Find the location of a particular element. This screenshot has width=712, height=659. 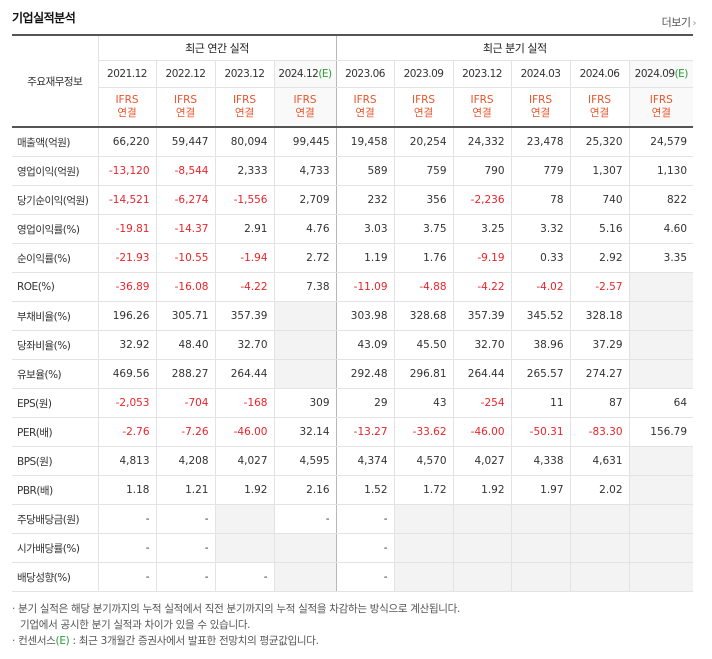

table-cell: -9.19 is located at coordinates (482, 258).